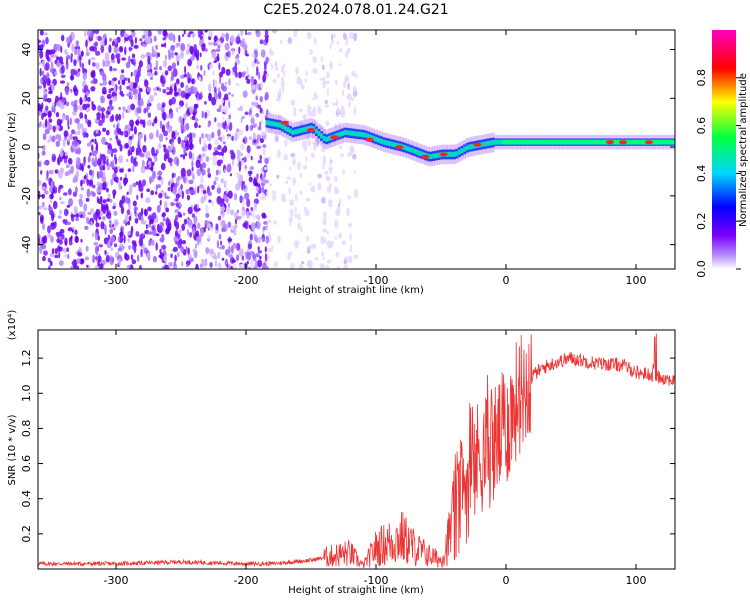  What do you see at coordinates (116, 580) in the screenshot?
I see `x-tick-label: -300` at bounding box center [116, 580].